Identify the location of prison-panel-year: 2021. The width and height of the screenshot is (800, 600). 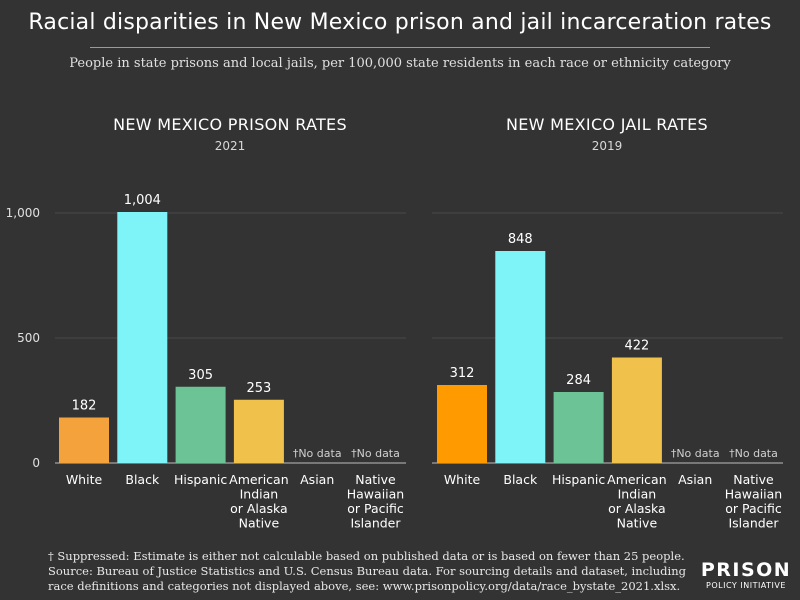
(230, 146).